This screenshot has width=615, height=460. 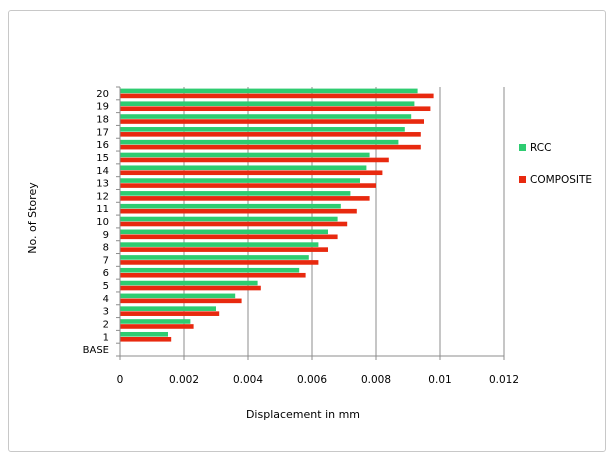 I want to click on x-axis-title: Displacement in mm, so click(x=303, y=414).